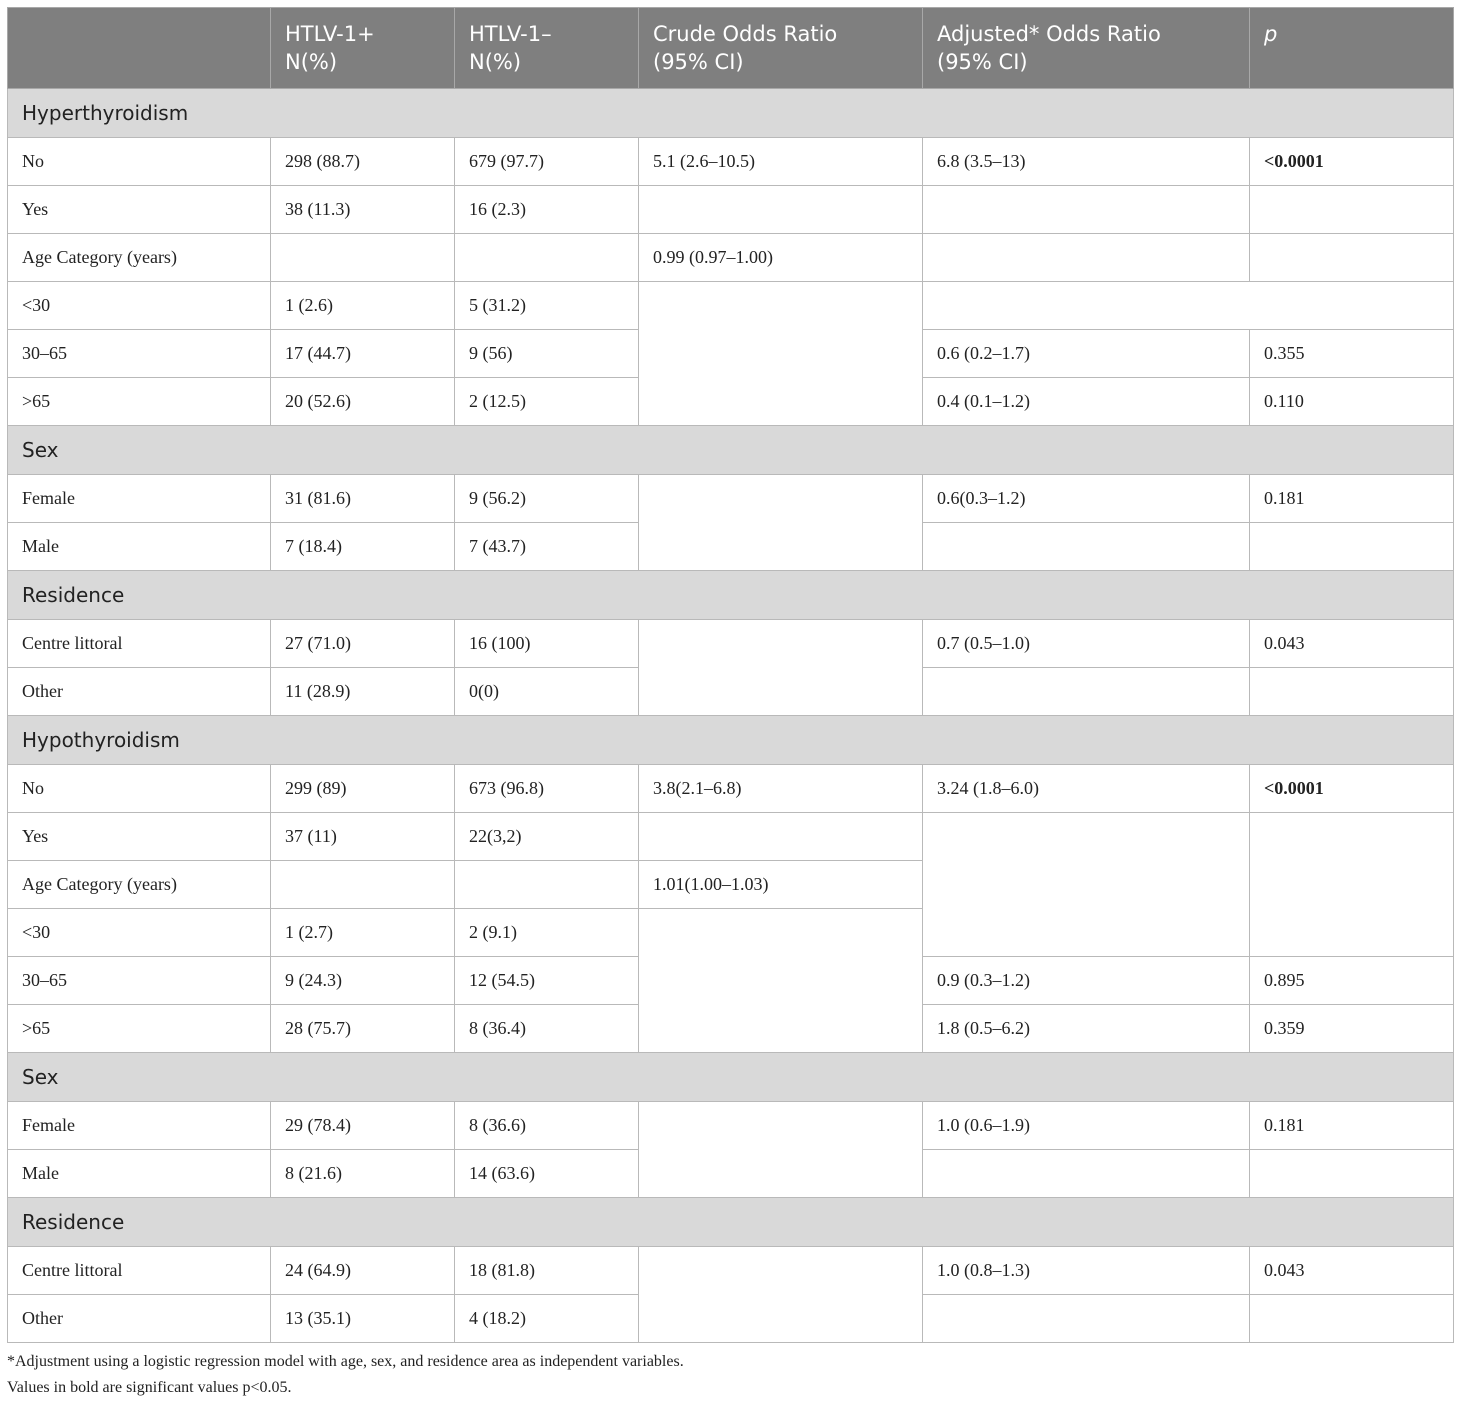  I want to click on cell-htlv-positive: 20 (52.6), so click(362, 401).